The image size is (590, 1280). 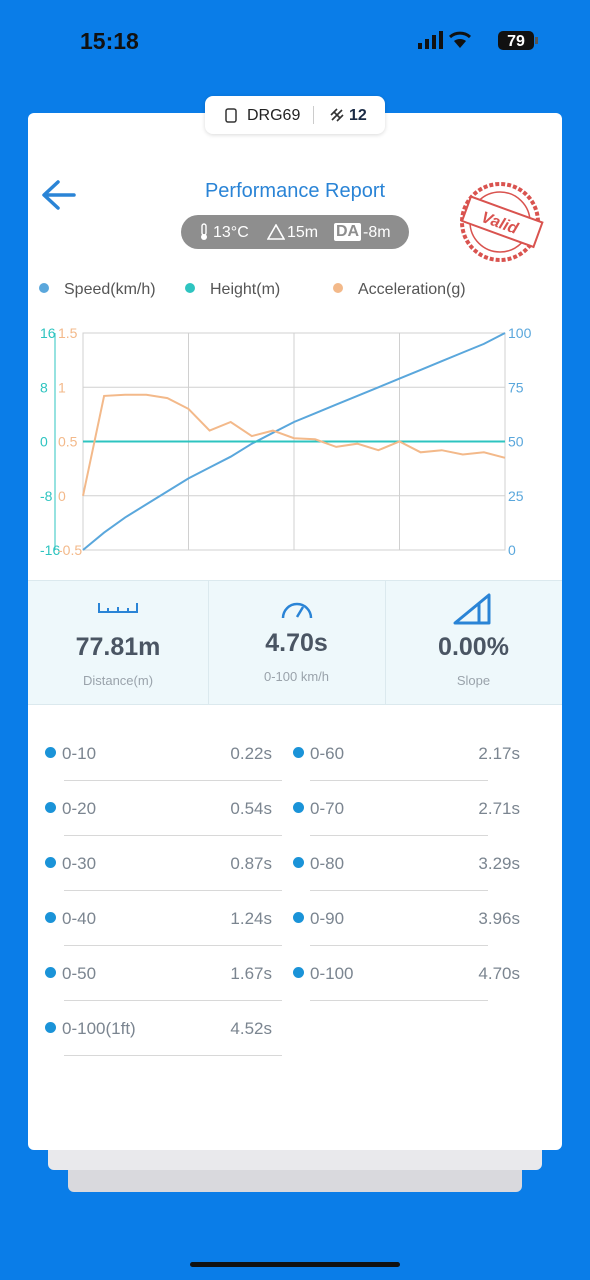 What do you see at coordinates (499, 973) in the screenshot?
I see `split-time: 4.70s` at bounding box center [499, 973].